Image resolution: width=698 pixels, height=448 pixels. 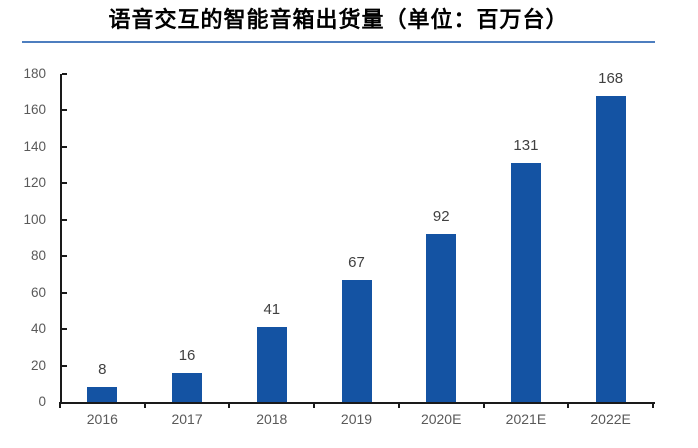 What do you see at coordinates (526, 419) in the screenshot?
I see `x-axis-category-label: 2021E` at bounding box center [526, 419].